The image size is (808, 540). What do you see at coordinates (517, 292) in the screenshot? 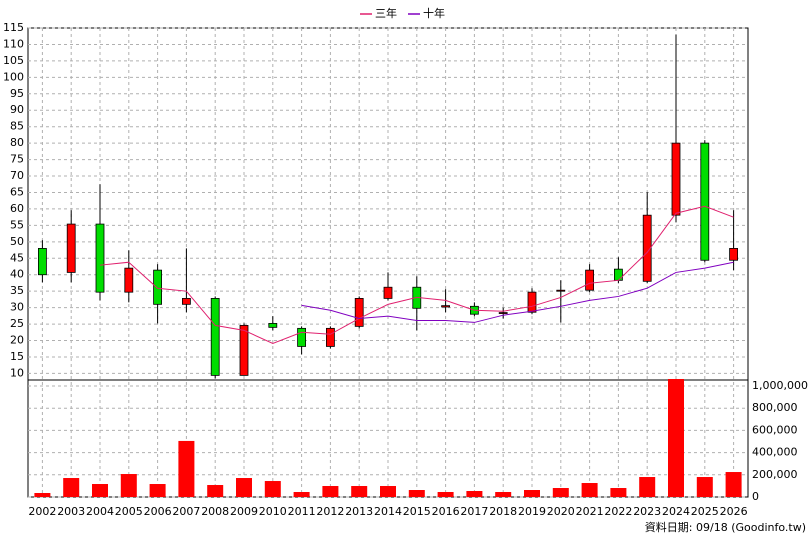
I see `ma-line` at bounding box center [517, 292].